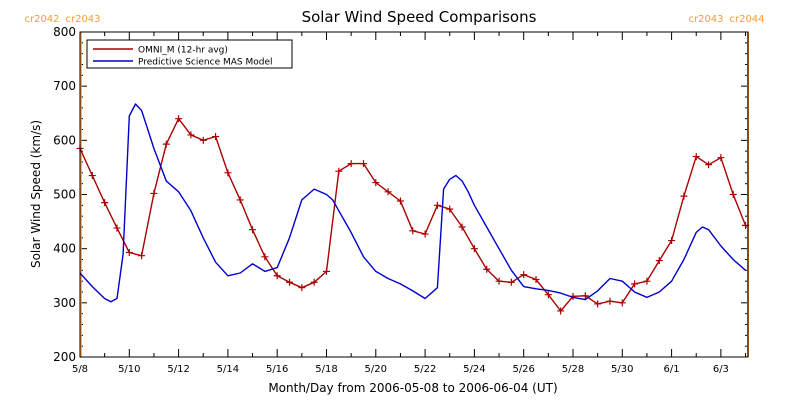 The width and height of the screenshot is (800, 400). What do you see at coordinates (82, 19) in the screenshot?
I see `carrington-label-right: cr2043` at bounding box center [82, 19].